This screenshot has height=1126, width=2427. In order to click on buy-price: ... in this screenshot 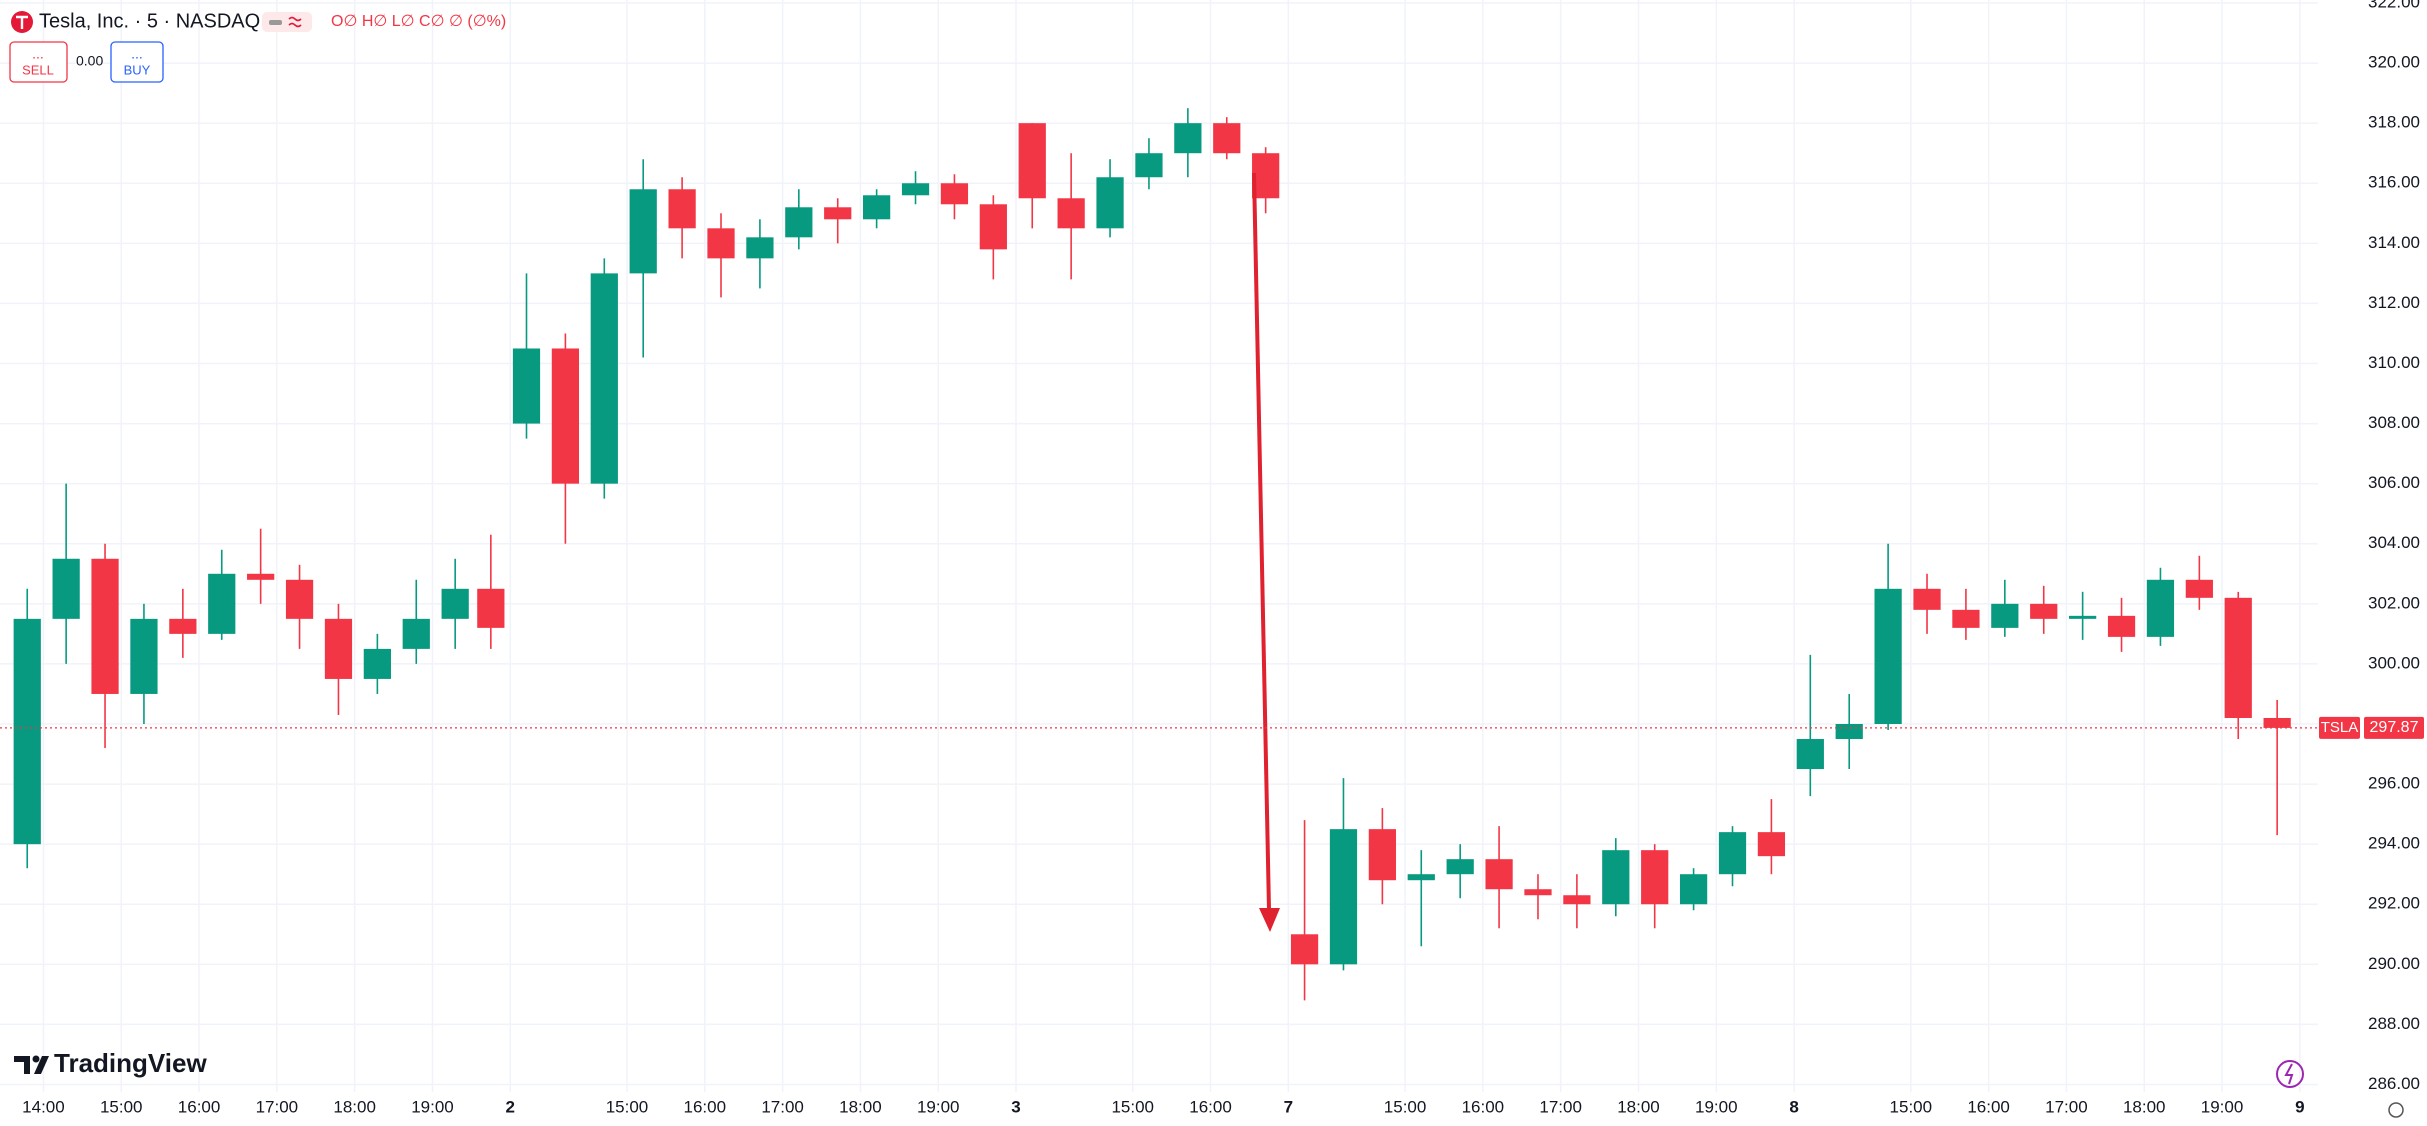, I will do `click(137, 54)`.